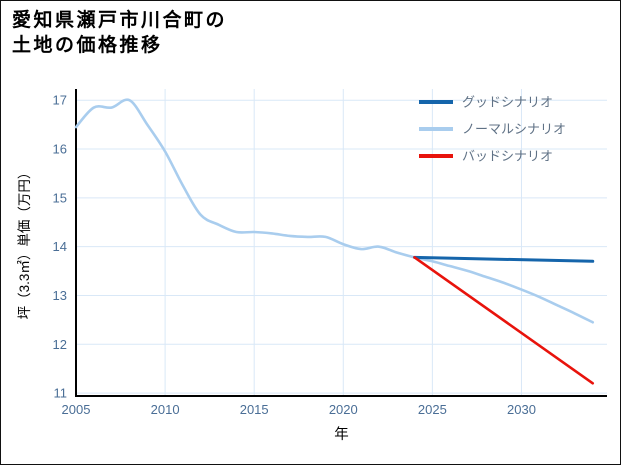 The image size is (621, 465). I want to click on series-good-scenario-line, so click(504, 259).